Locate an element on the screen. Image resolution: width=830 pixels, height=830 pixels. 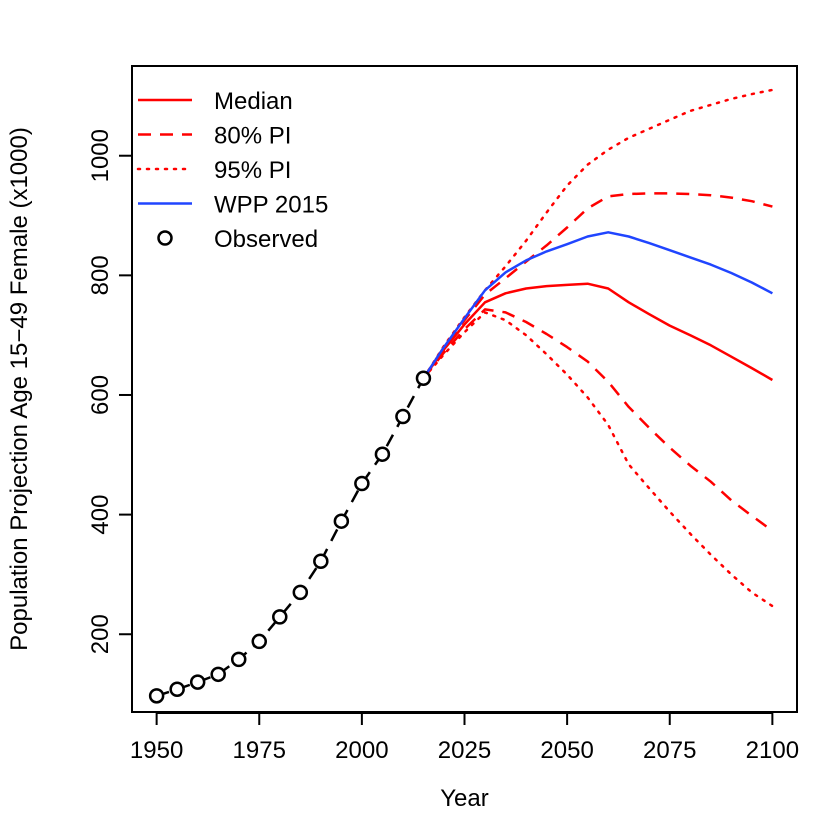
y-axis: 200 400 600 800 1000 is located at coordinates (110, 391).